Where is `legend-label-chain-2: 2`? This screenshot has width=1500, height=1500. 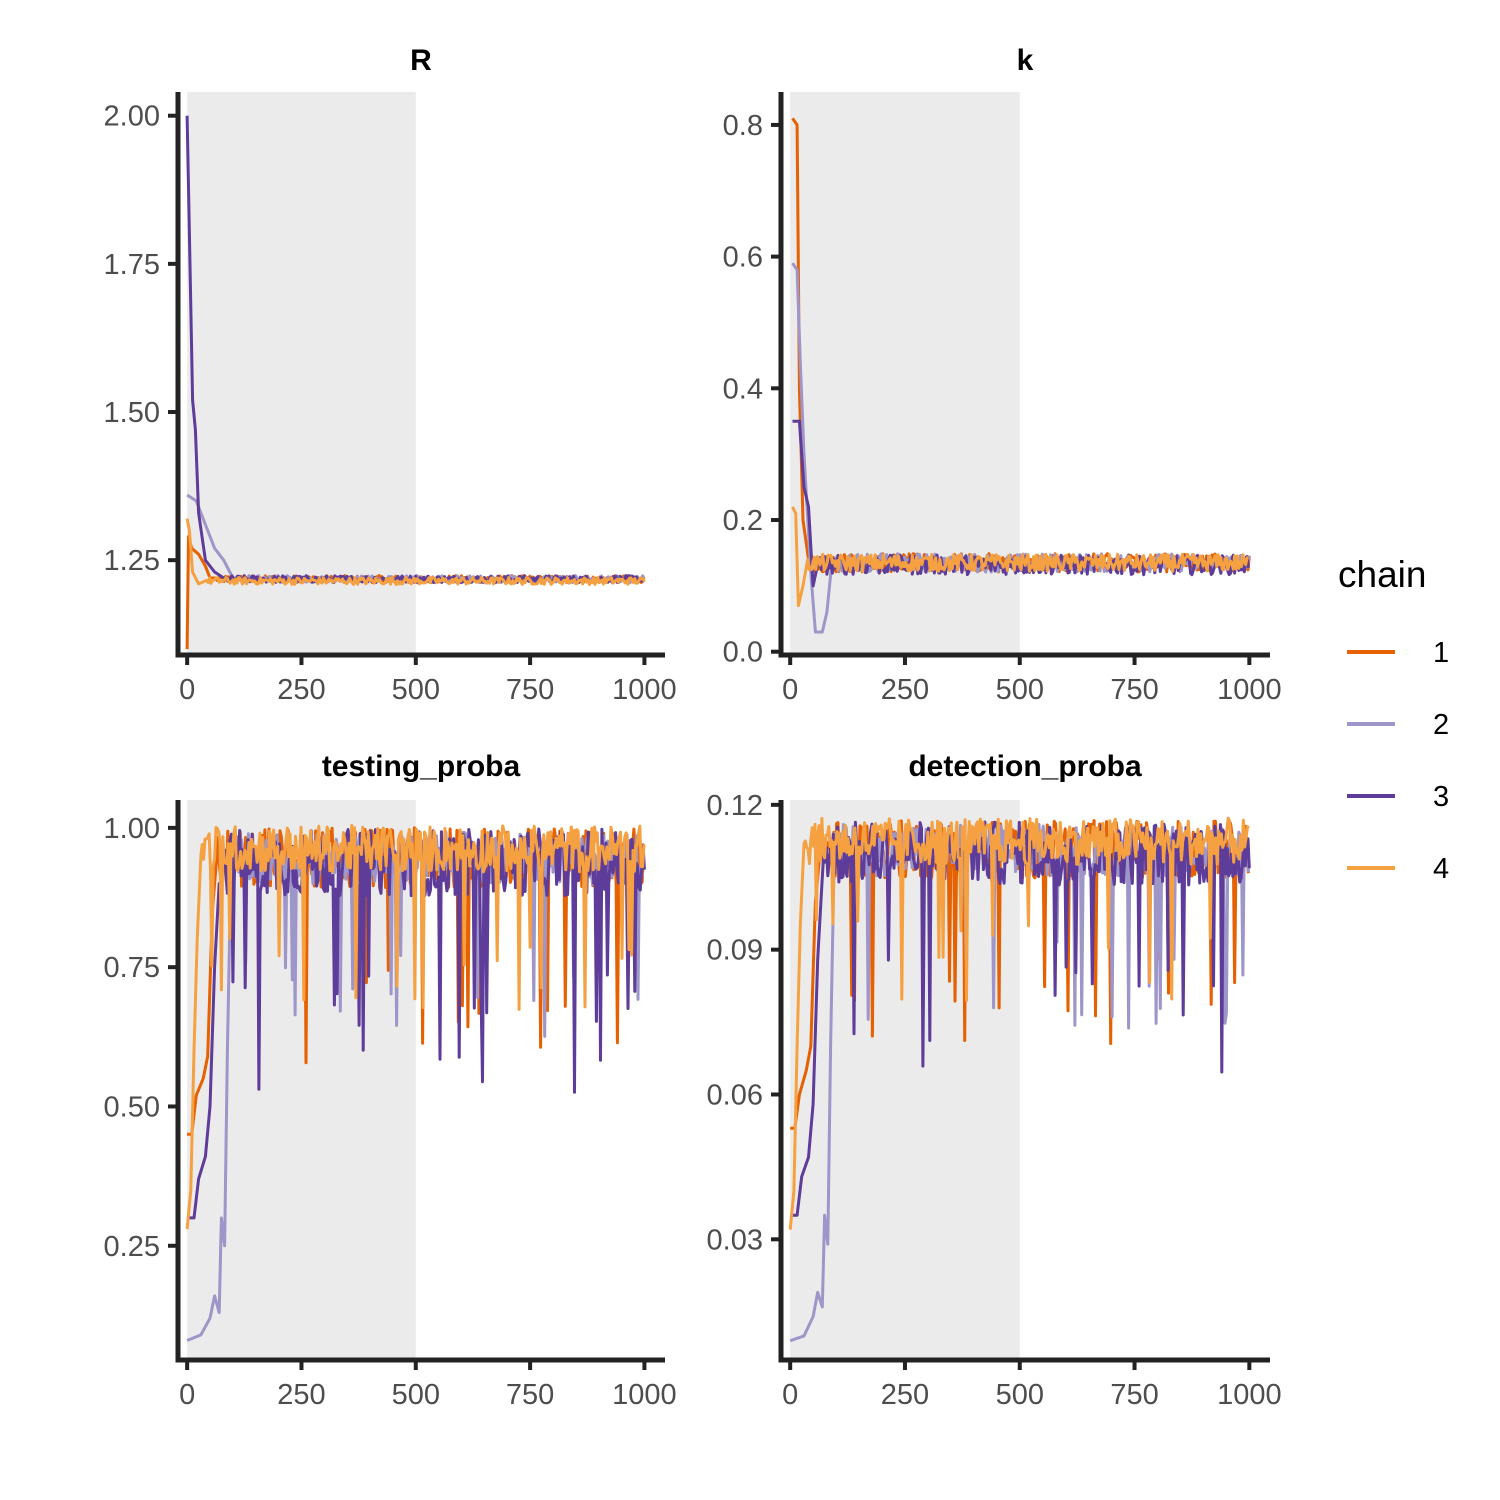
legend-label-chain-2: 2 is located at coordinates (1441, 725).